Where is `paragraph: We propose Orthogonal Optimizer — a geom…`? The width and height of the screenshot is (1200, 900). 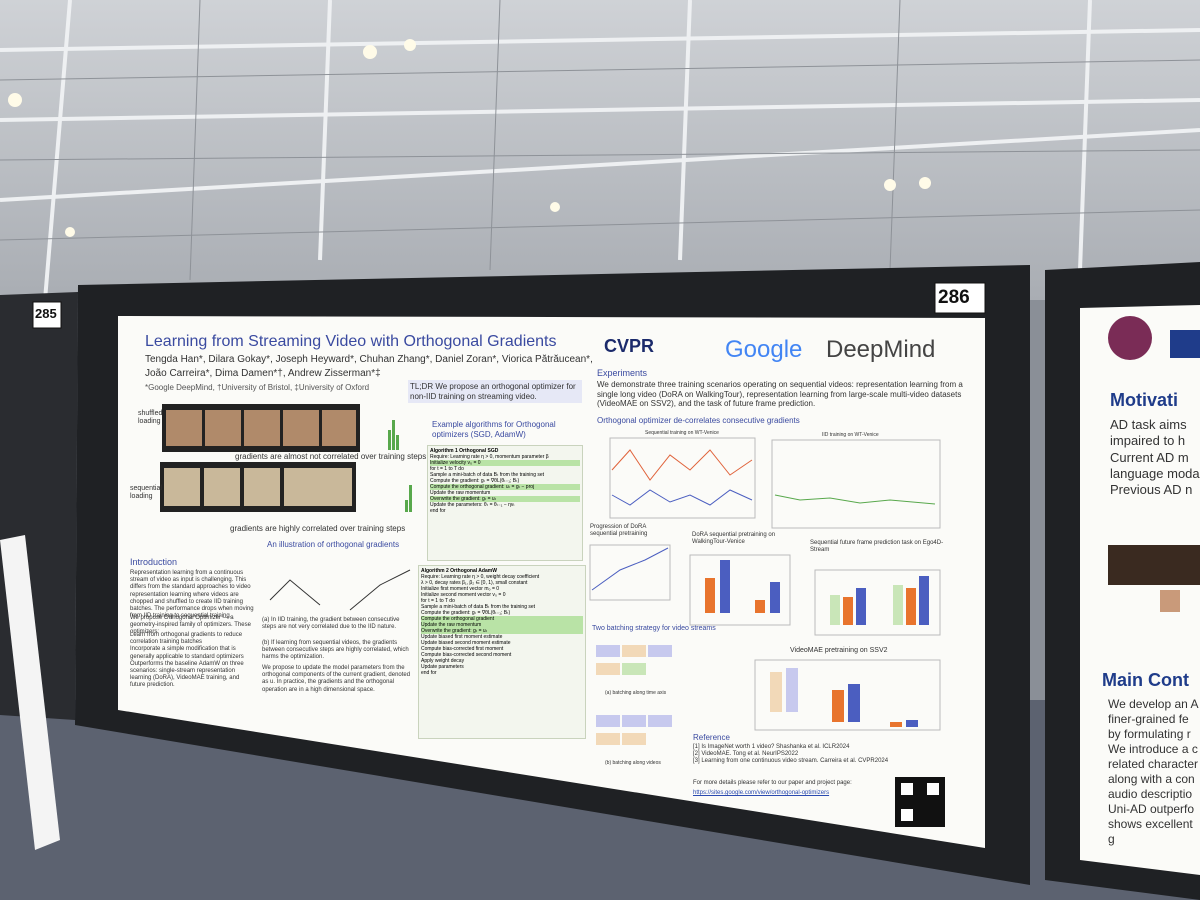
paragraph: We propose Orthogonal Optimizer — a geom… is located at coordinates (190, 625).